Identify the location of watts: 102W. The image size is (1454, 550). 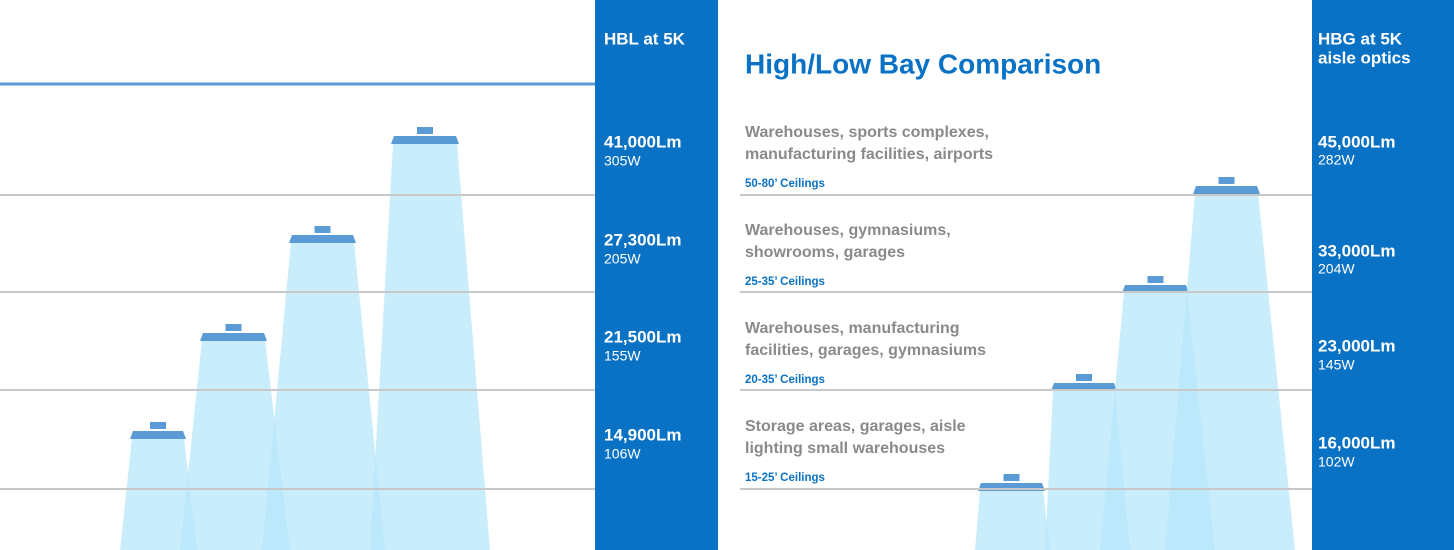
(1336, 462).